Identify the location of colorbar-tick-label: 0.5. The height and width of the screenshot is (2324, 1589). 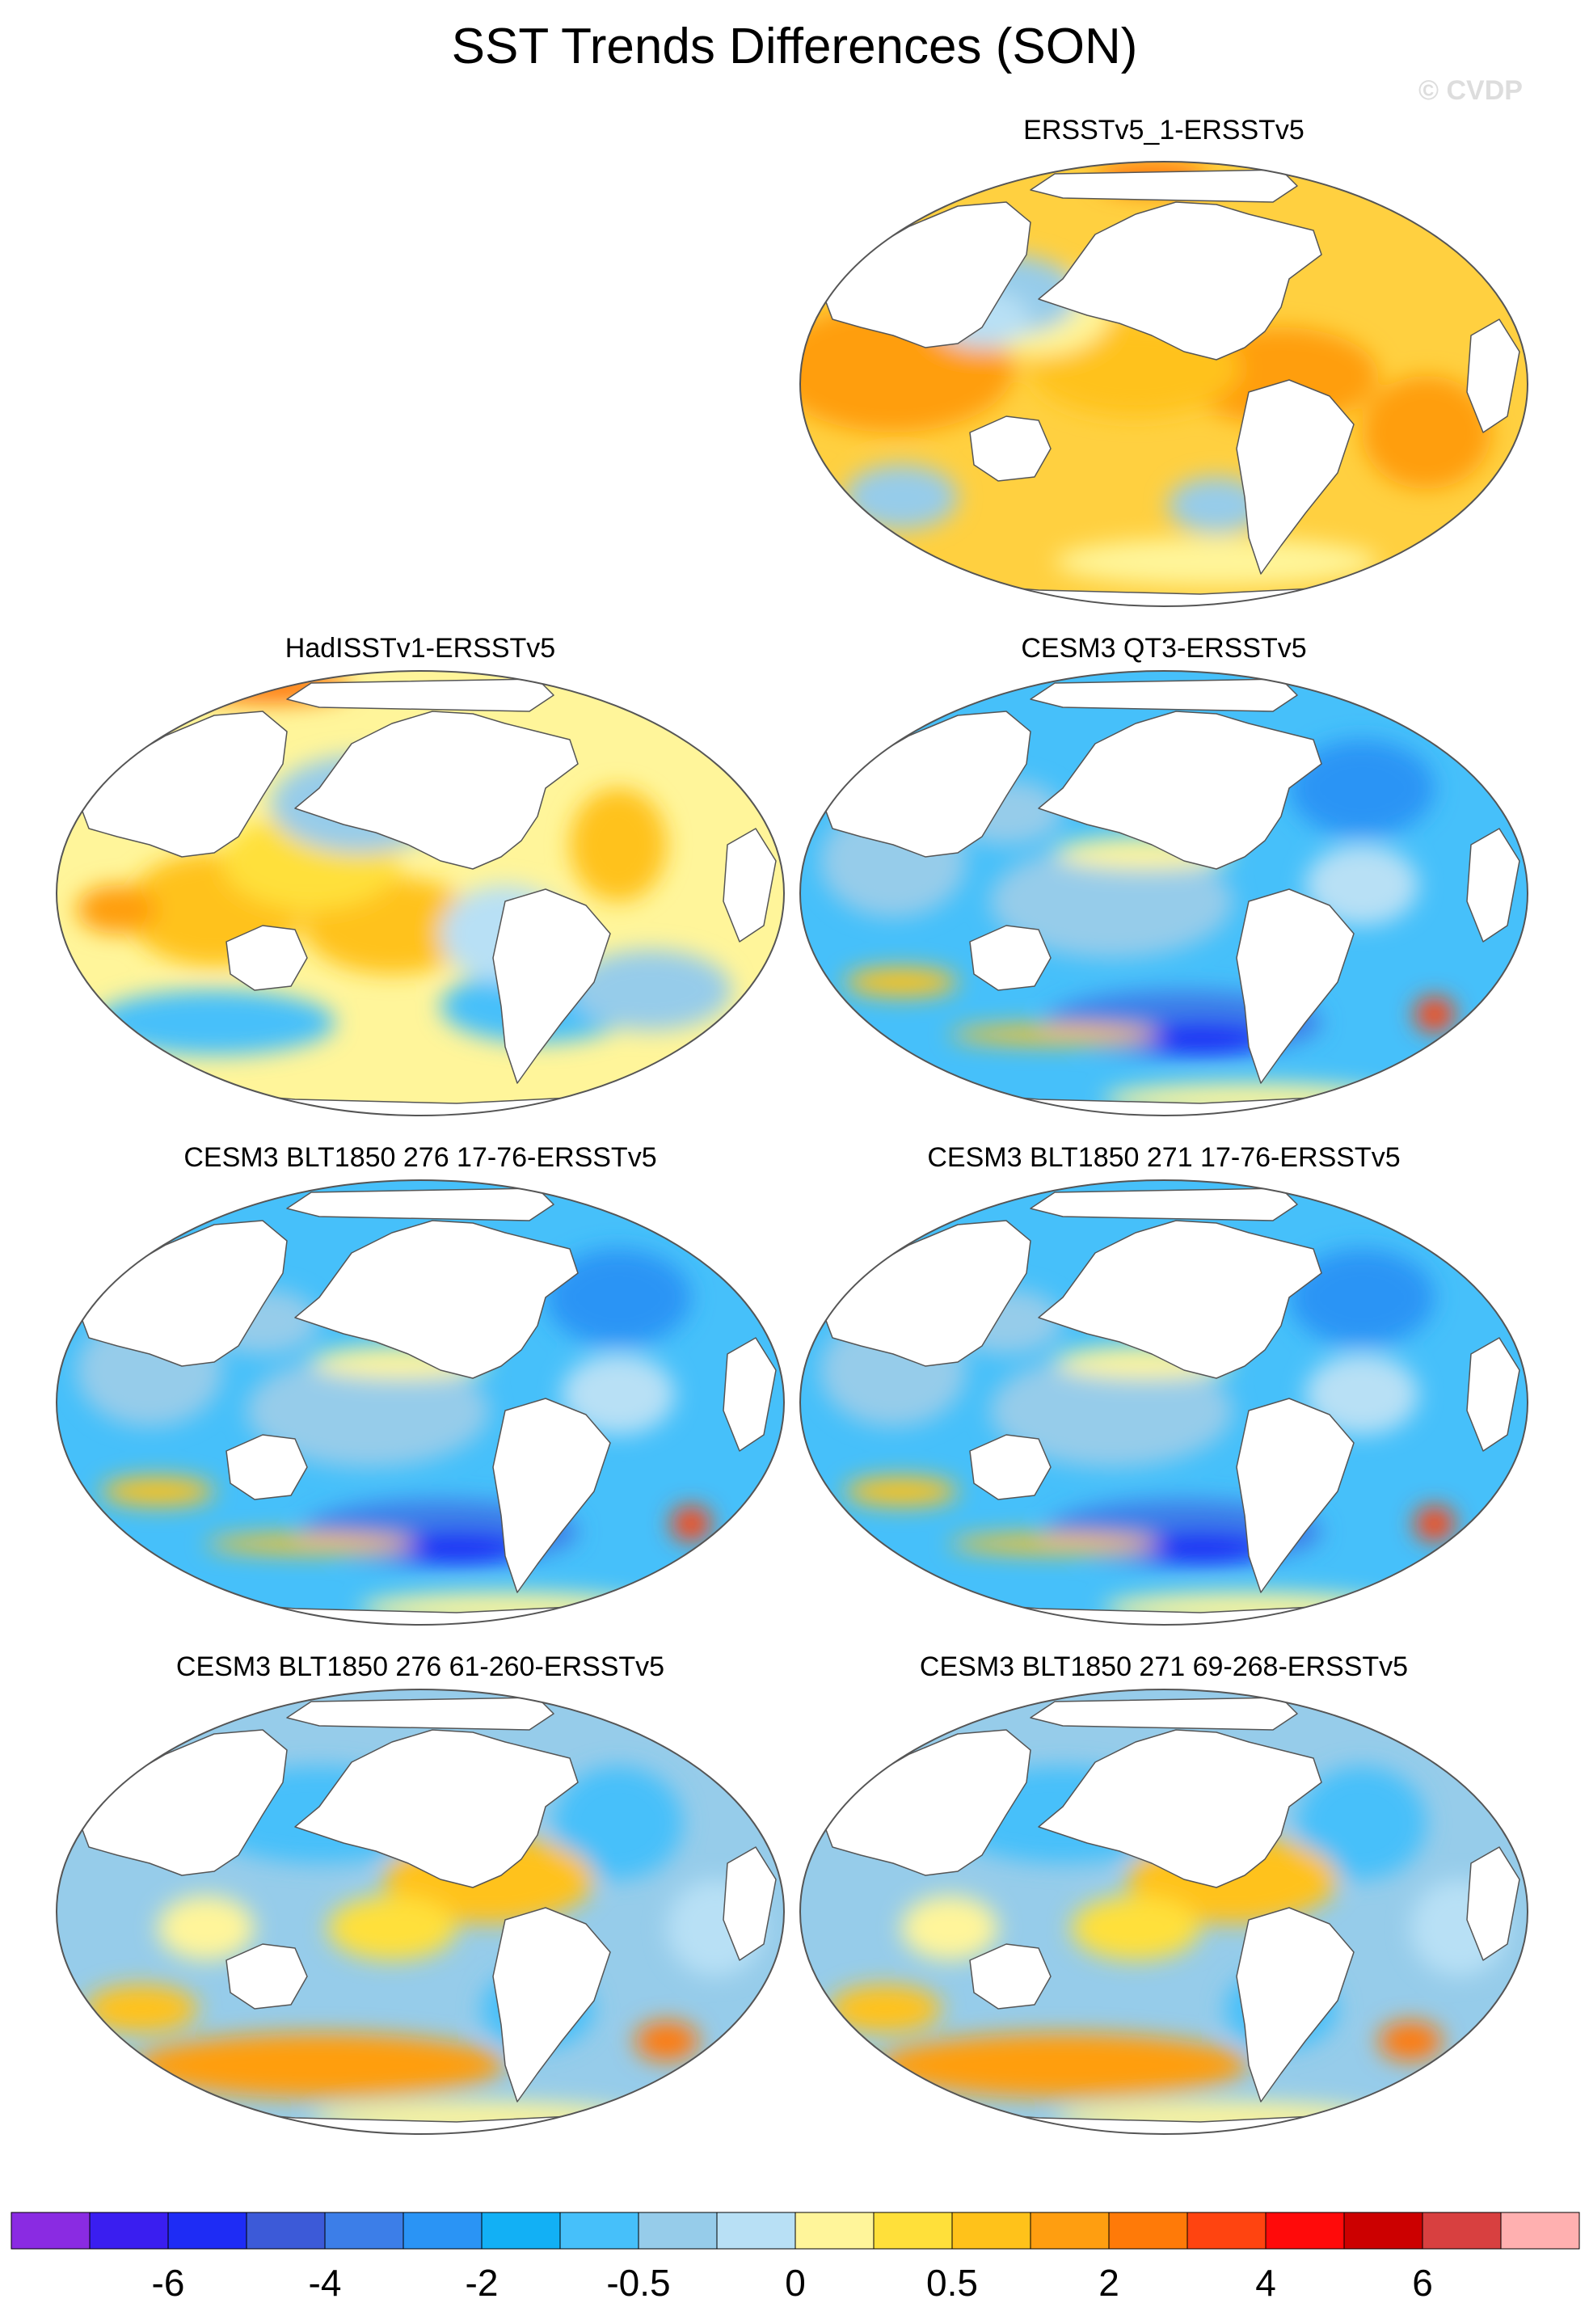
(952, 2283).